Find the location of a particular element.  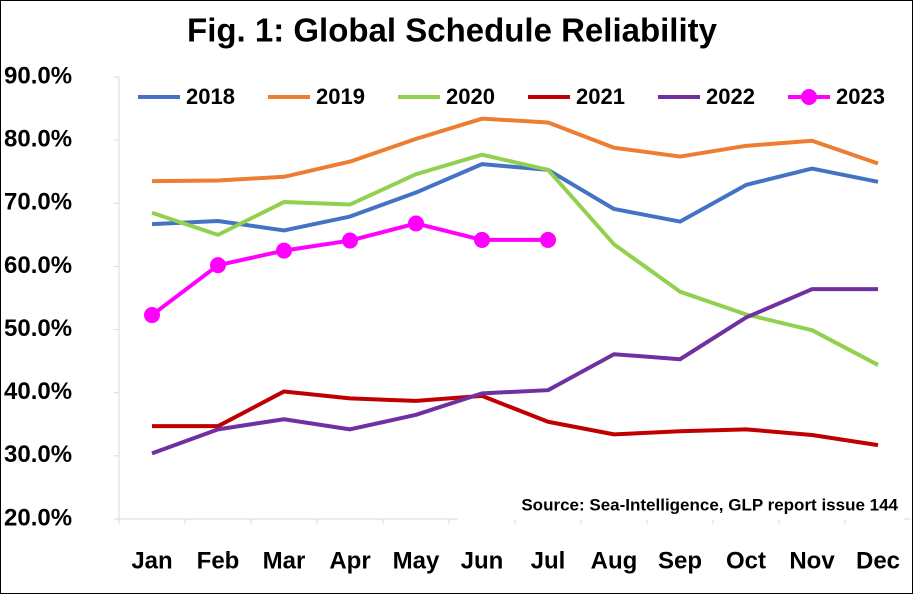

x-tick-label: Jun is located at coordinates (482, 560).